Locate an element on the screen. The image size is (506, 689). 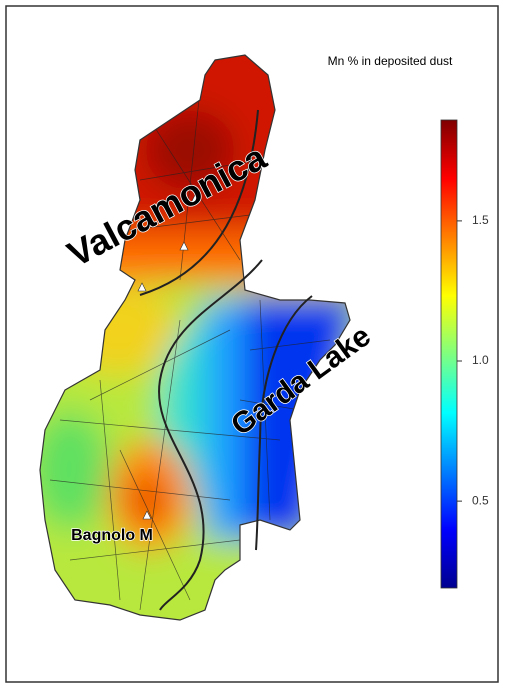
colorbar-tick-label: 1.0 is located at coordinates (480, 360).